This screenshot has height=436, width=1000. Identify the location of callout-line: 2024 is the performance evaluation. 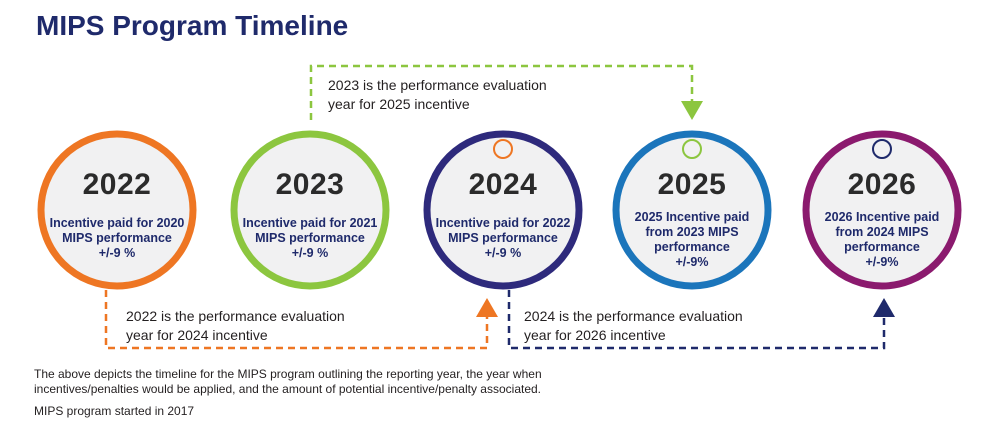
(633, 316).